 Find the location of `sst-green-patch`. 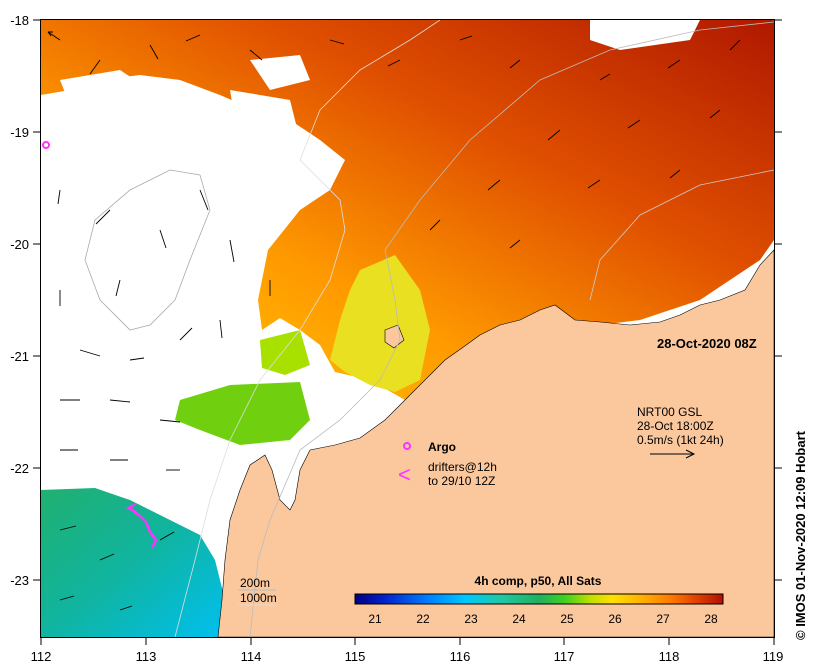

sst-green-patch is located at coordinates (242, 413).